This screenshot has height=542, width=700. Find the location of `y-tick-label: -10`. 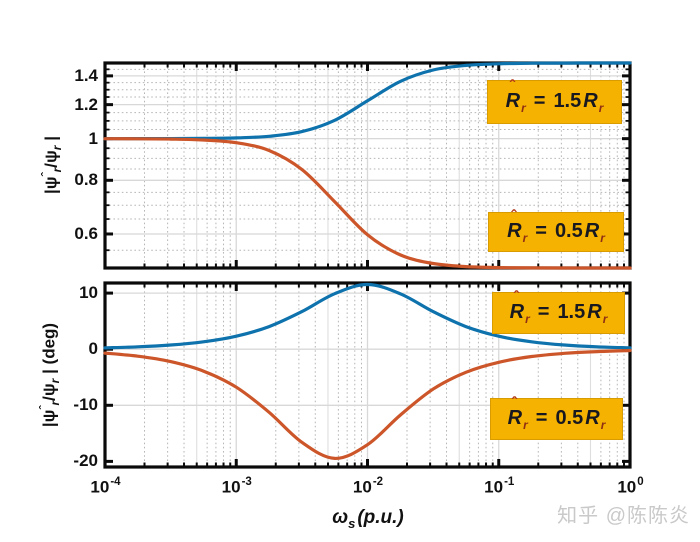

y-tick-label: -10 is located at coordinates (85, 405).